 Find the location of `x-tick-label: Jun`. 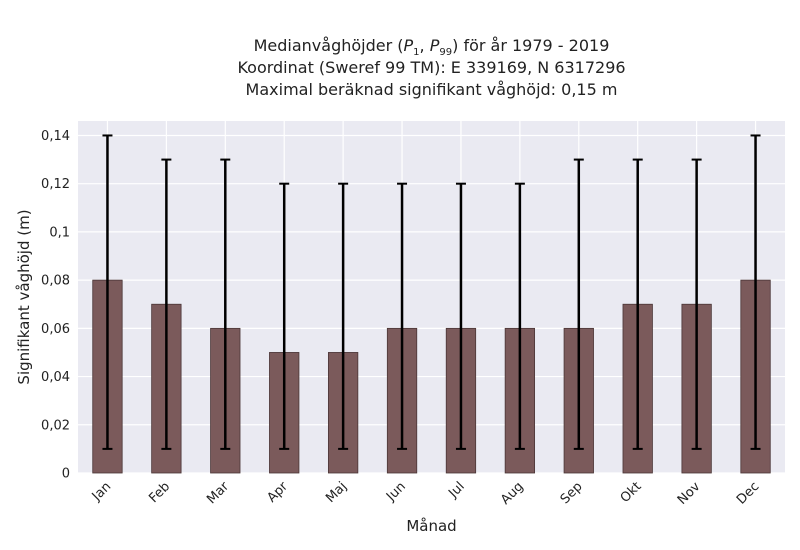

x-tick-label: Jun is located at coordinates (396, 492).